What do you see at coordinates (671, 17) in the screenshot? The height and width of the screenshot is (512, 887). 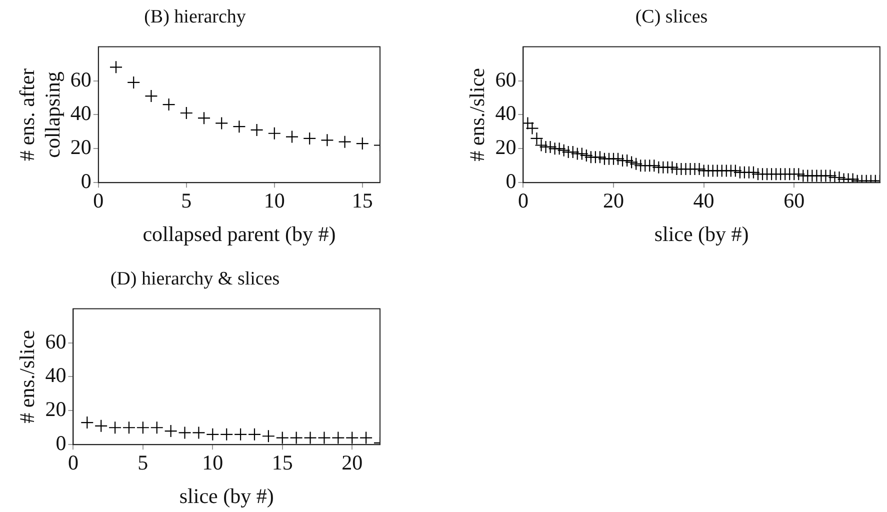 I see `chart-title: (C) slices` at bounding box center [671, 17].